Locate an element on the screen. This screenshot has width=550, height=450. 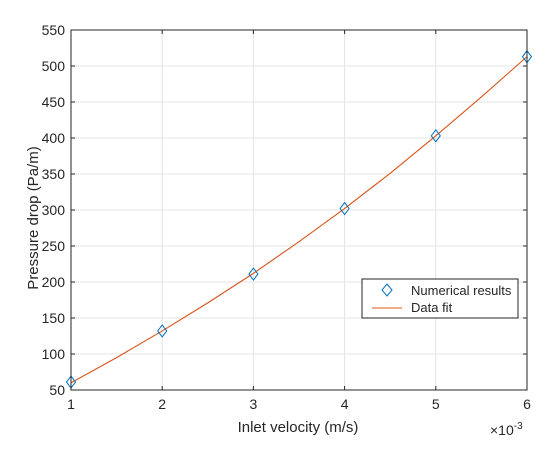
y-tick-label-5: 300 is located at coordinates (54, 210).